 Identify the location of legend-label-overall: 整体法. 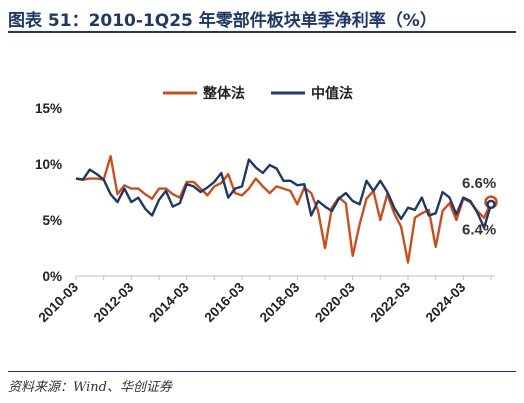
(223, 93).